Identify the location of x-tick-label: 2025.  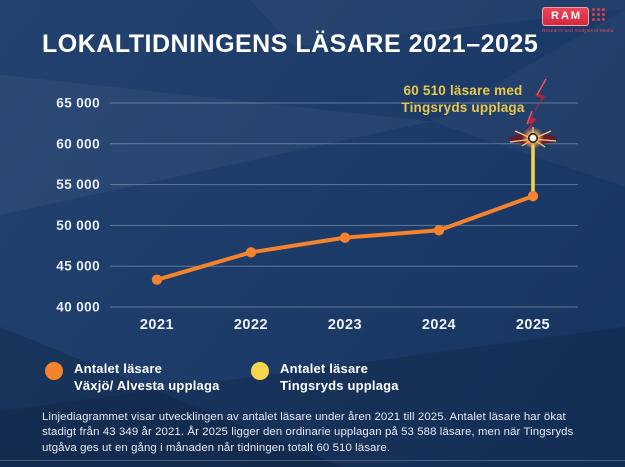
(533, 325).